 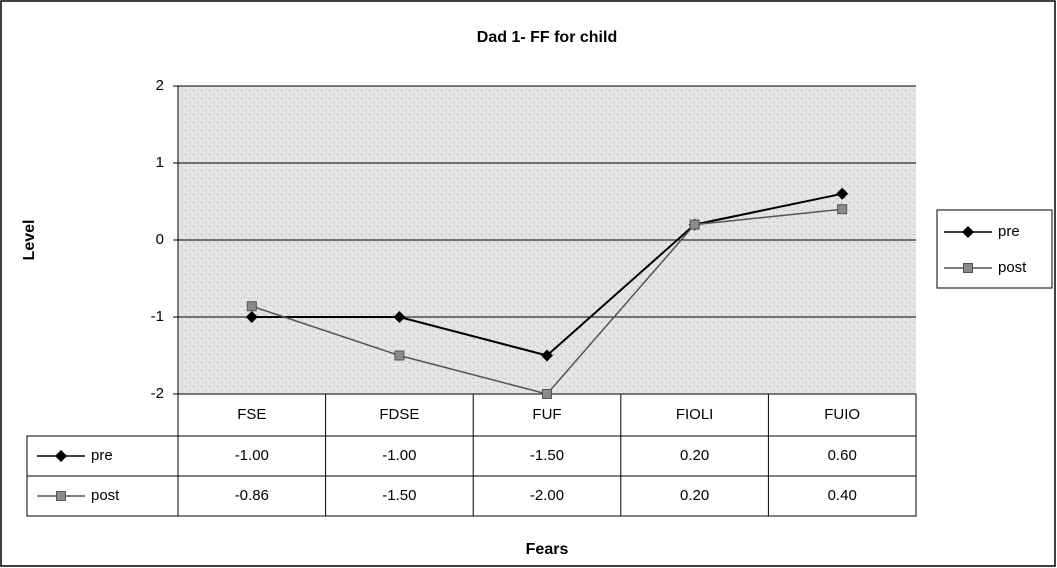 What do you see at coordinates (399, 414) in the screenshot?
I see `x-tick-label: FDSE` at bounding box center [399, 414].